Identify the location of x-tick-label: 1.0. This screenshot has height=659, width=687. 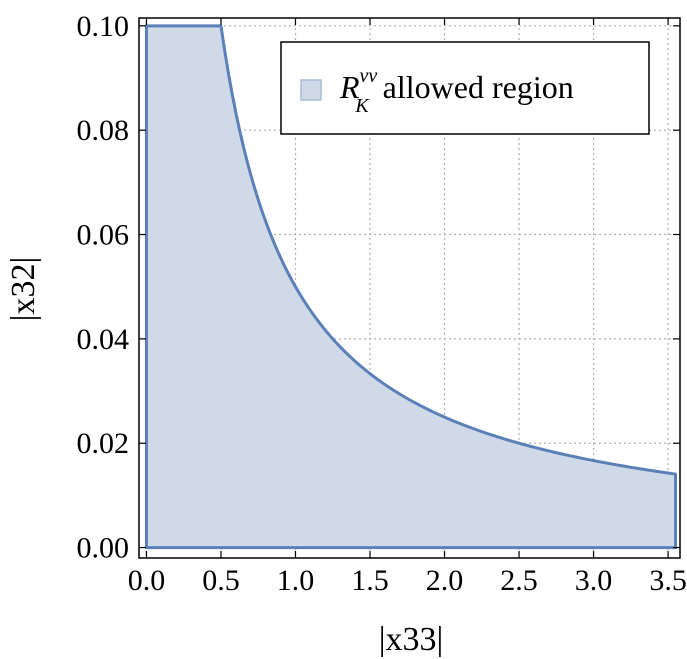
(296, 580).